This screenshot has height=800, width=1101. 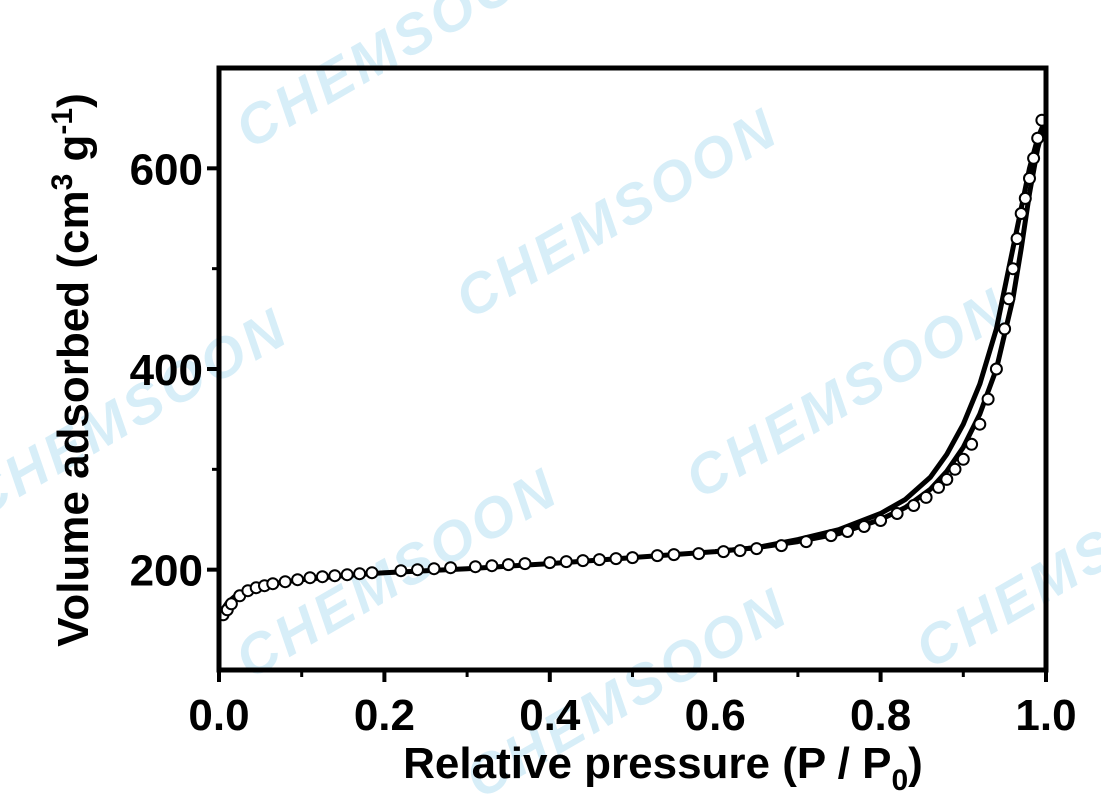 What do you see at coordinates (166, 571) in the screenshot?
I see `y-tick-label: 200` at bounding box center [166, 571].